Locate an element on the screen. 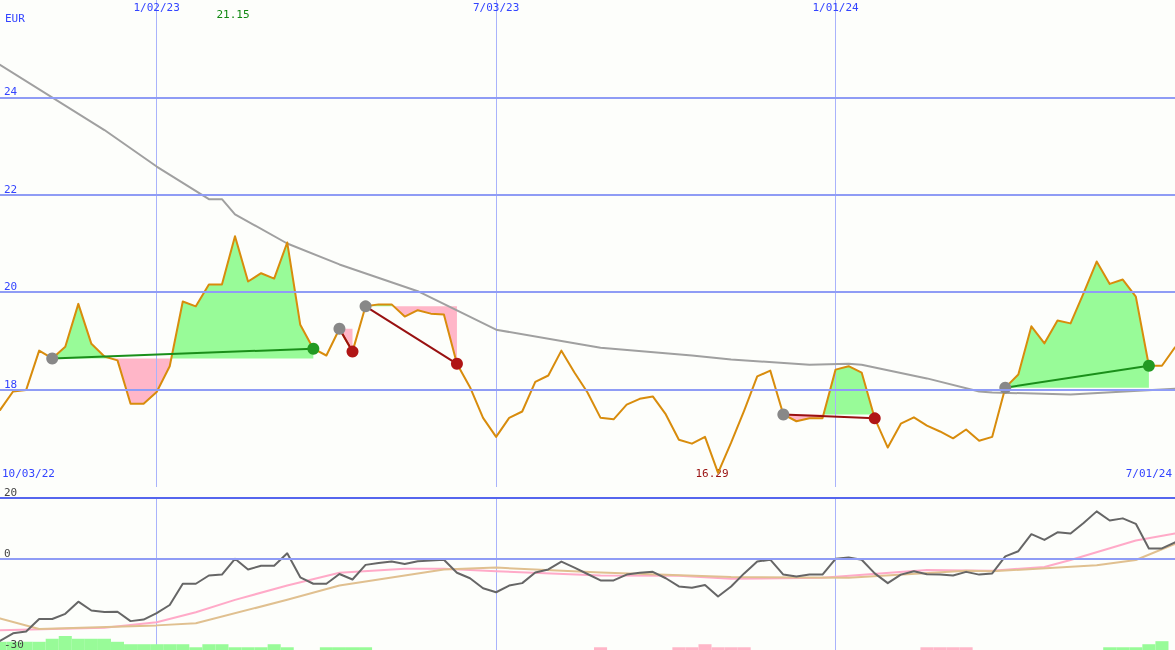  x-tick-label: 7/03/23 is located at coordinates (496, 7).